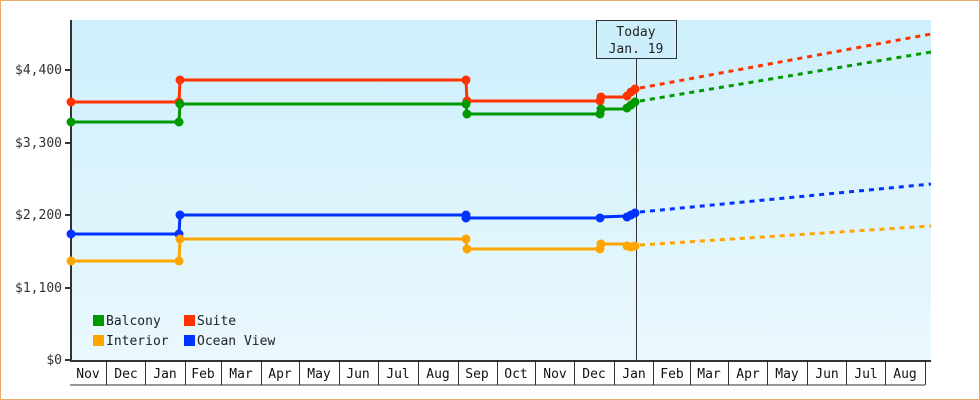 The width and height of the screenshot is (980, 400). What do you see at coordinates (38, 288) in the screenshot?
I see `y-tick-label: $1,100` at bounding box center [38, 288].